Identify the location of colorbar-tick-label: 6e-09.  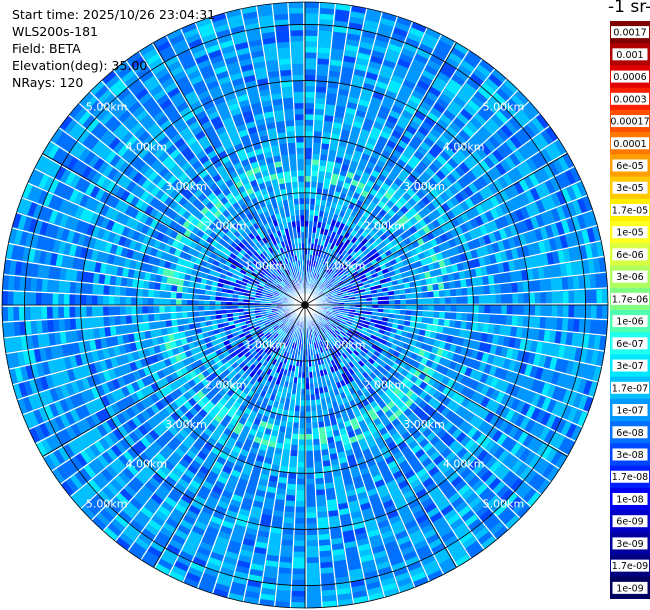
(629, 522).